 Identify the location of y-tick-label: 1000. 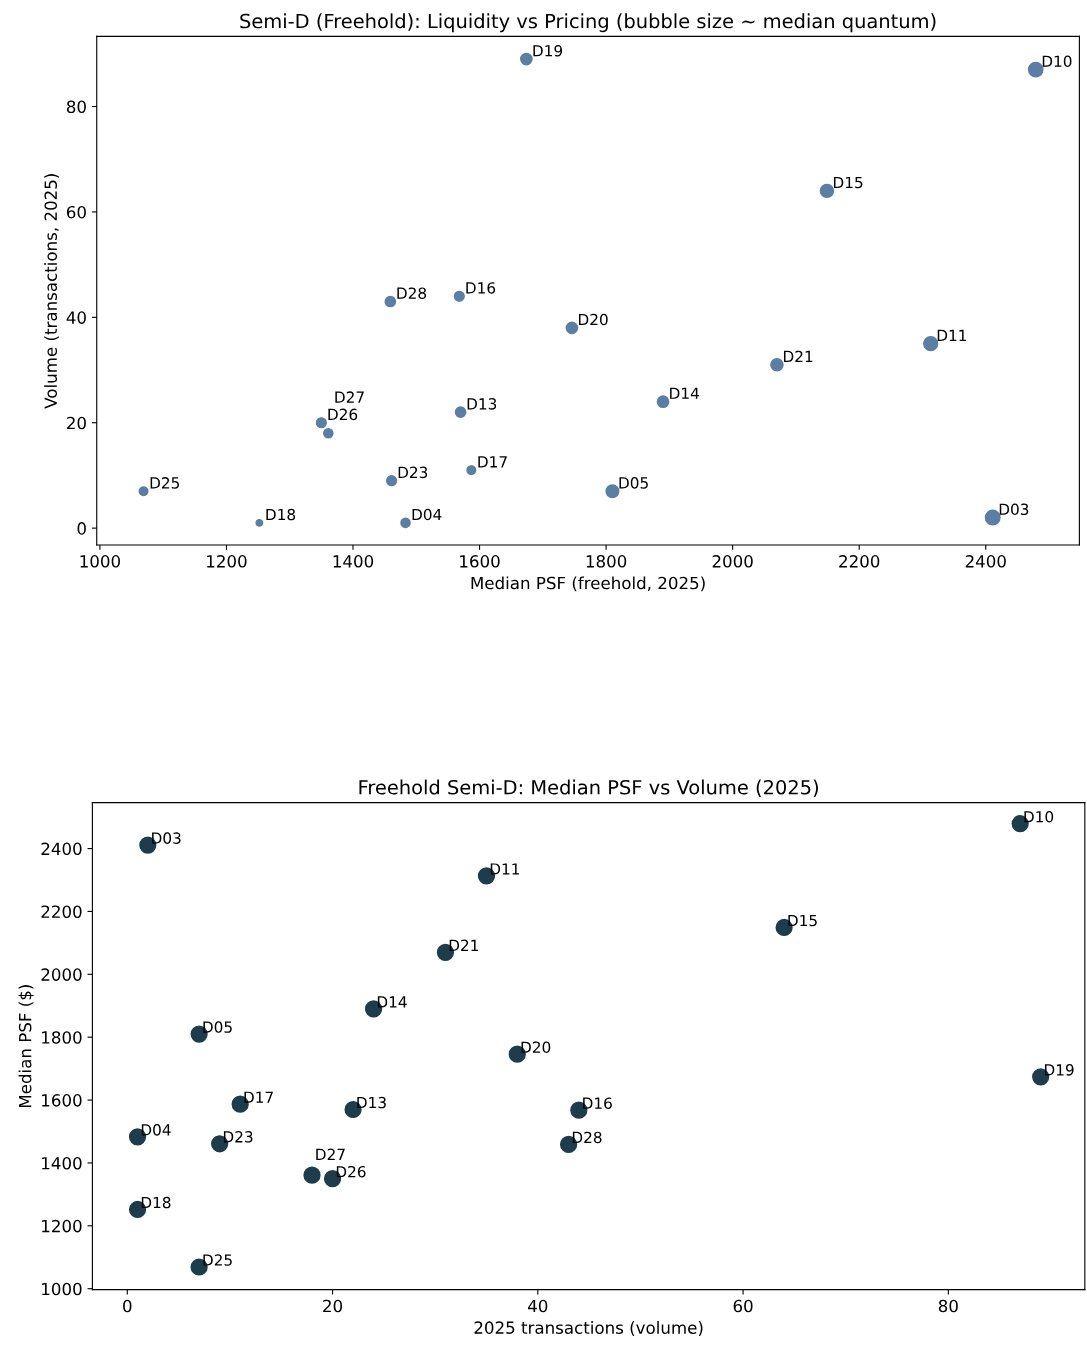
(62, 1289).